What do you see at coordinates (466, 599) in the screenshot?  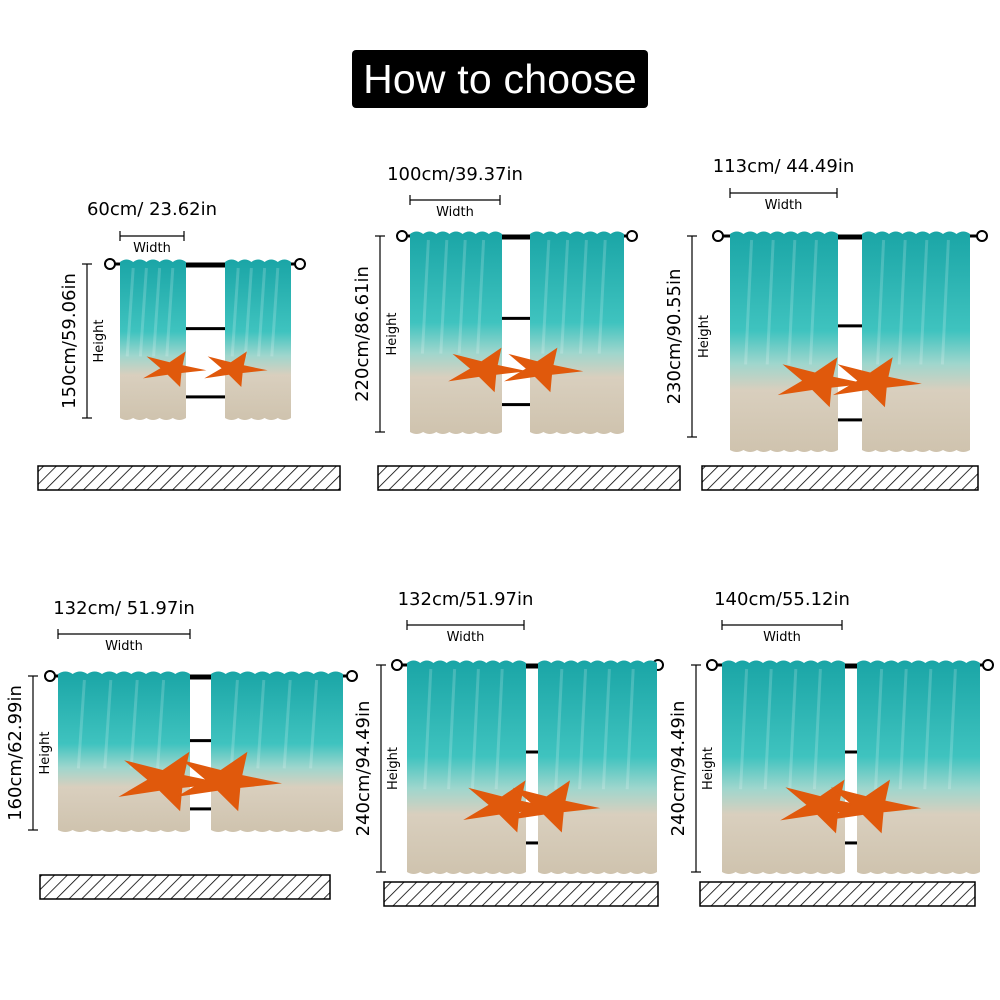 I see `width-value: 132cm/51.97in` at bounding box center [466, 599].